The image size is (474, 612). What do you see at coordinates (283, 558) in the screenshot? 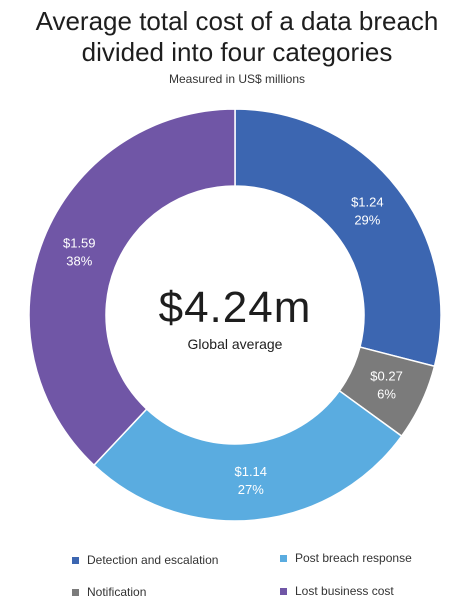
I see `legend-swatch-post-breach` at bounding box center [283, 558].